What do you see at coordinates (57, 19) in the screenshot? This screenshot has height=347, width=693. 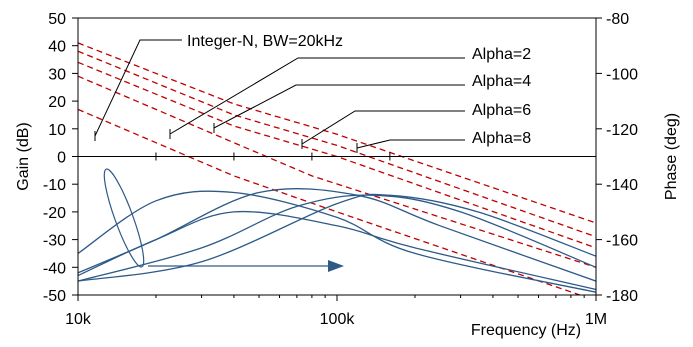 I see `y-tick-label: 50` at bounding box center [57, 19].